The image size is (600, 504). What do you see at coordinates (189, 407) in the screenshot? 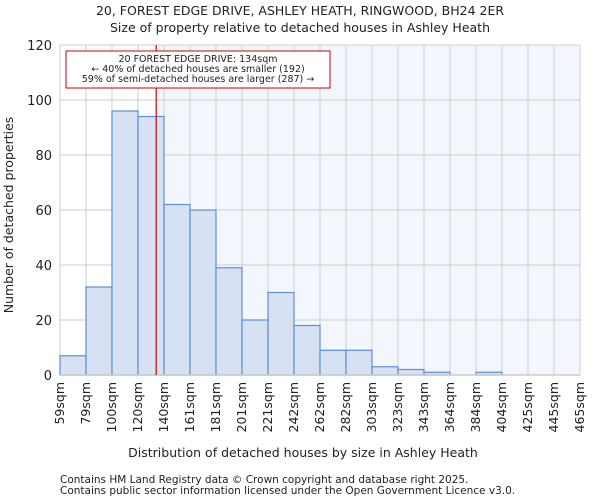
I see `x-tick-label: 161sqm` at bounding box center [189, 407].